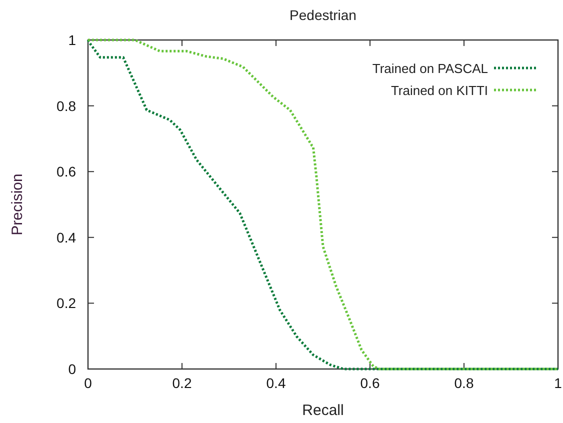  Describe the element at coordinates (276, 383) in the screenshot. I see `x-tick-label: 0.4` at that location.